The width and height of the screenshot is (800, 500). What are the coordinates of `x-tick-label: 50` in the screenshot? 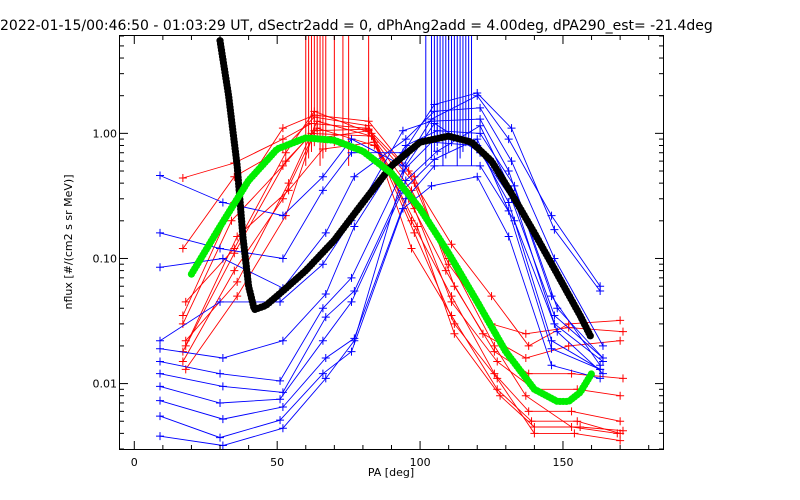 It's located at (277, 462).